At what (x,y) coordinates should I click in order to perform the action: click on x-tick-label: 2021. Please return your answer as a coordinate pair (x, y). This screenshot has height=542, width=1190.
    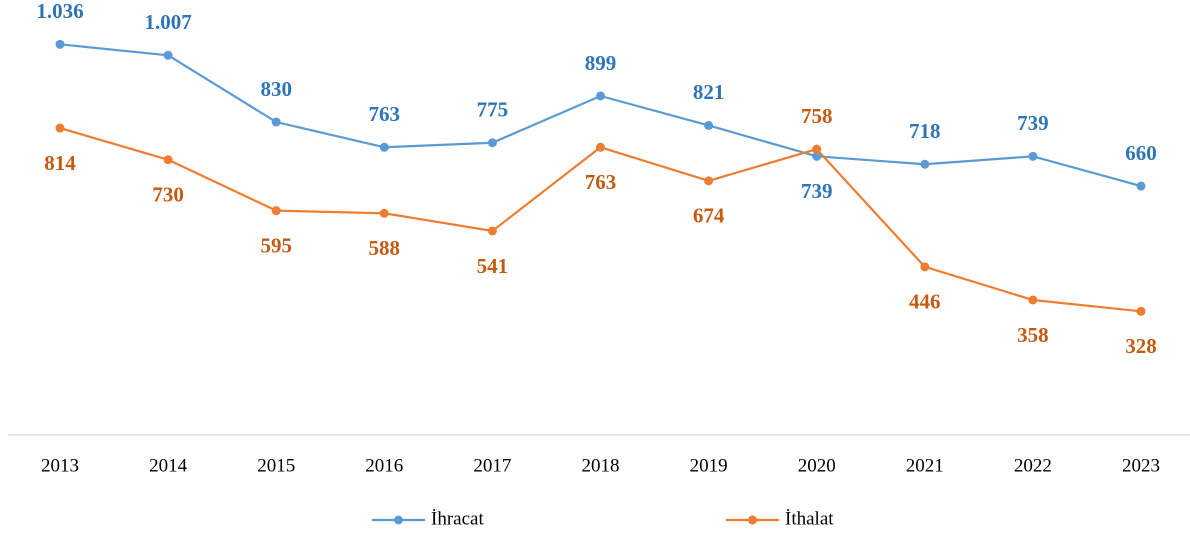
    Looking at the image, I should click on (925, 465).